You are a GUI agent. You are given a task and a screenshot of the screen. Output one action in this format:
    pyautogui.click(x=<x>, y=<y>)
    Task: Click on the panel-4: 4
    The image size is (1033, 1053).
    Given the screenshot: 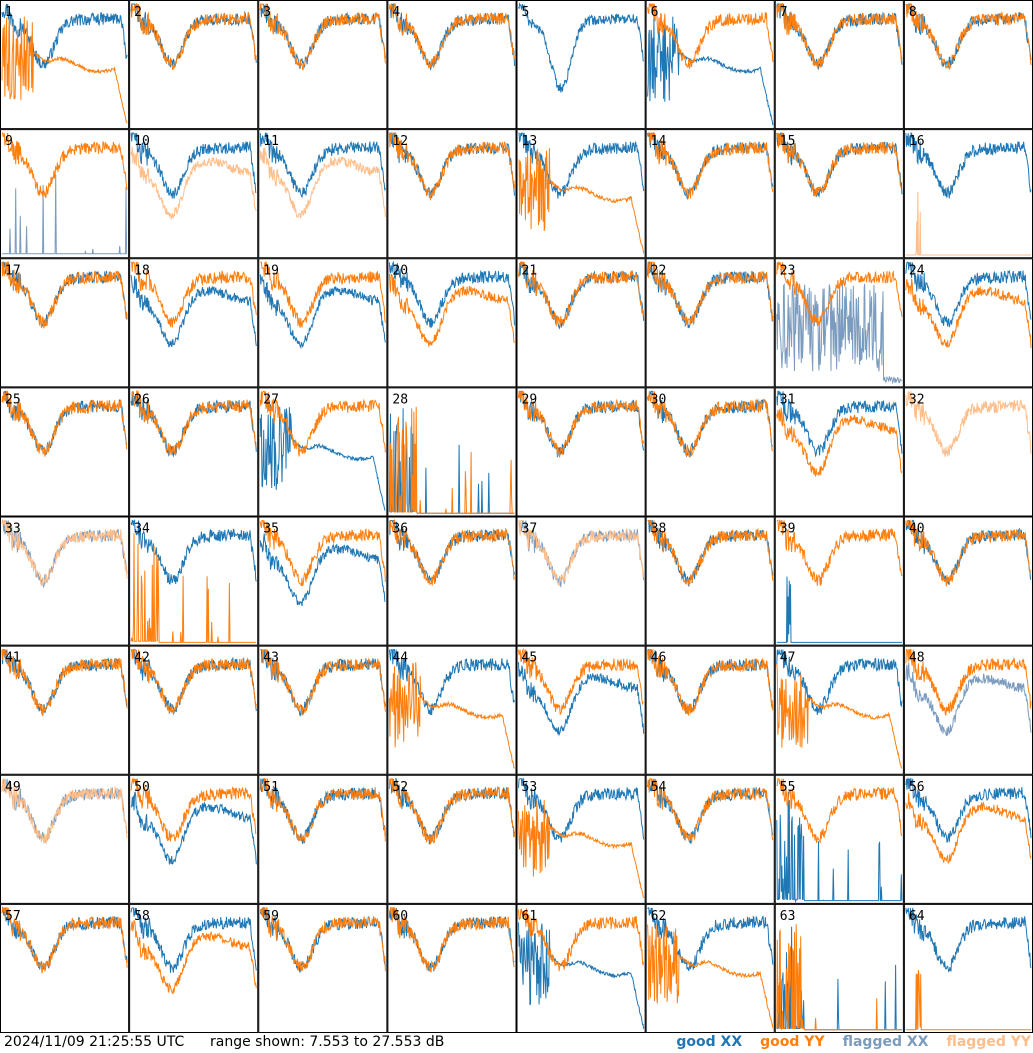 What is the action you would take?
    pyautogui.click(x=452, y=65)
    